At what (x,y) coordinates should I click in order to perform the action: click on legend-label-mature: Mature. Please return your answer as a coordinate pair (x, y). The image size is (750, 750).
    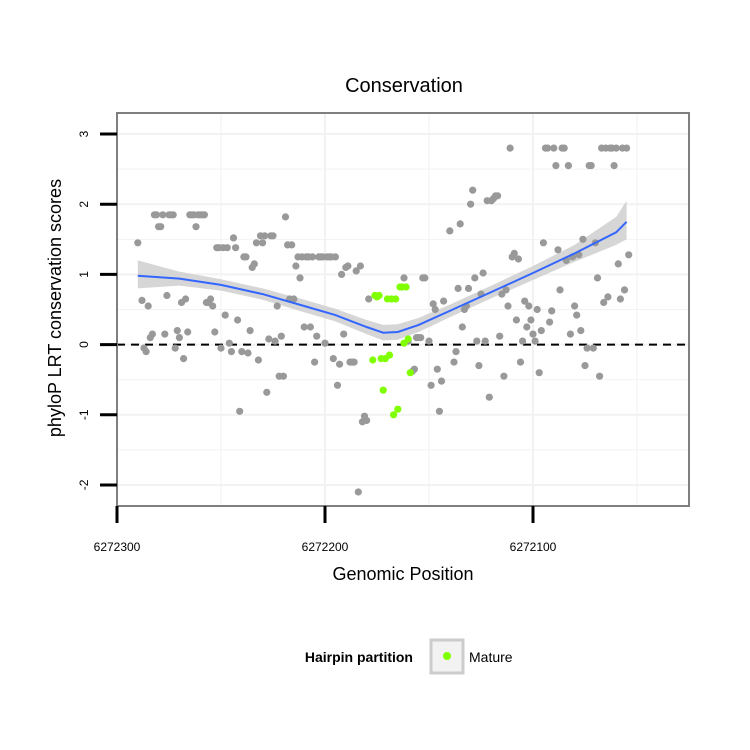
    Looking at the image, I should click on (491, 657).